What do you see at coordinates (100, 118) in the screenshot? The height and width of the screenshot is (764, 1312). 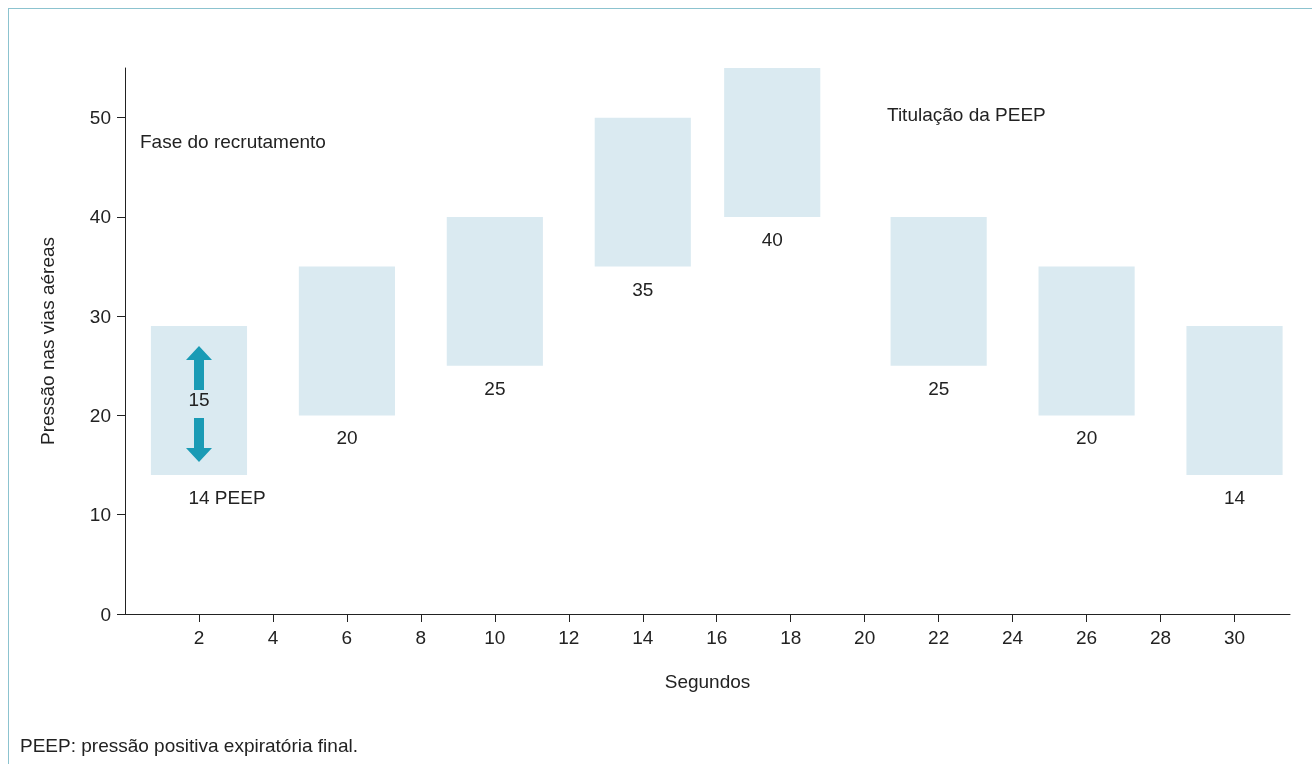 I see `y-tick-label: 50` at bounding box center [100, 118].